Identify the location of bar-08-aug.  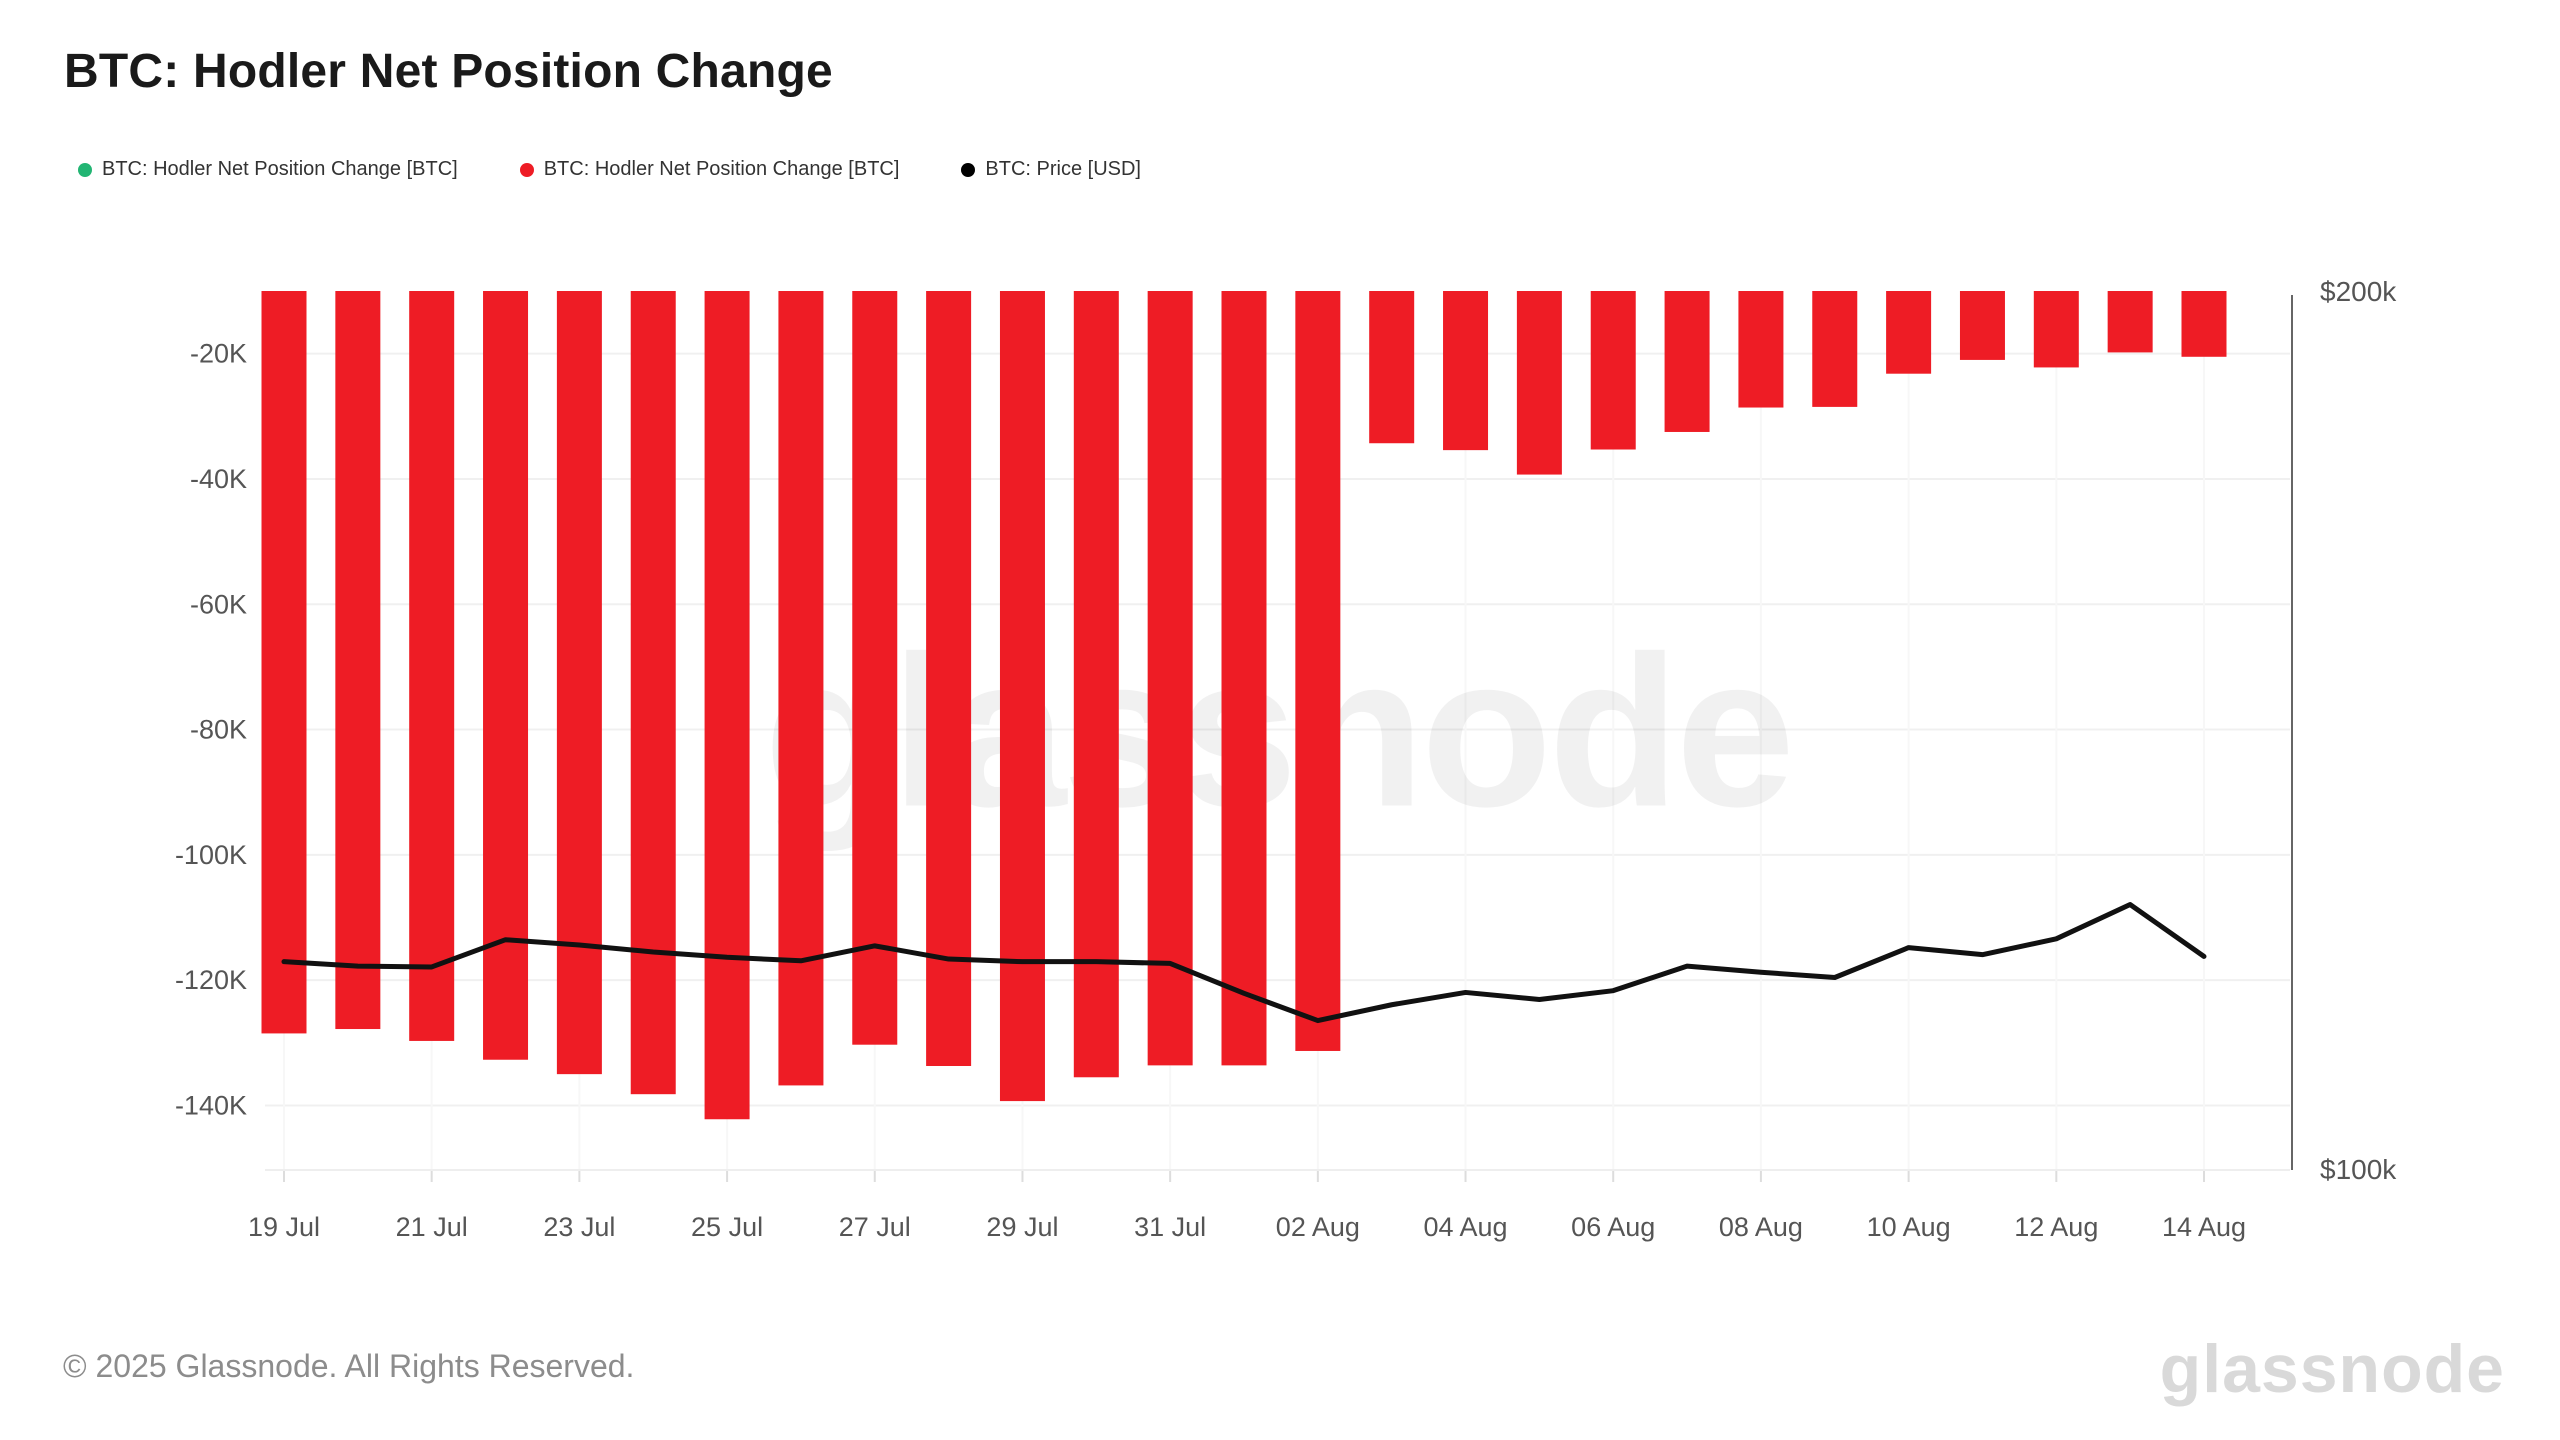
(1761, 349).